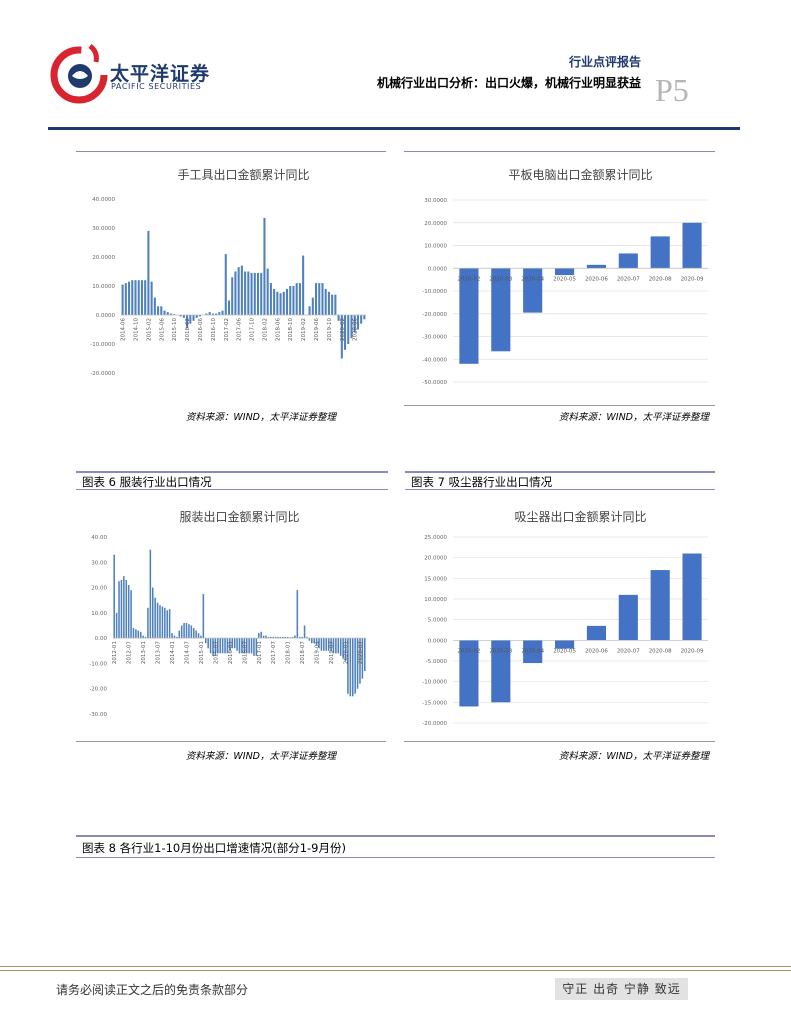 The width and height of the screenshot is (791, 1024). What do you see at coordinates (434, 315) in the screenshot?
I see `y-tick-label: -20.0000` at bounding box center [434, 315].